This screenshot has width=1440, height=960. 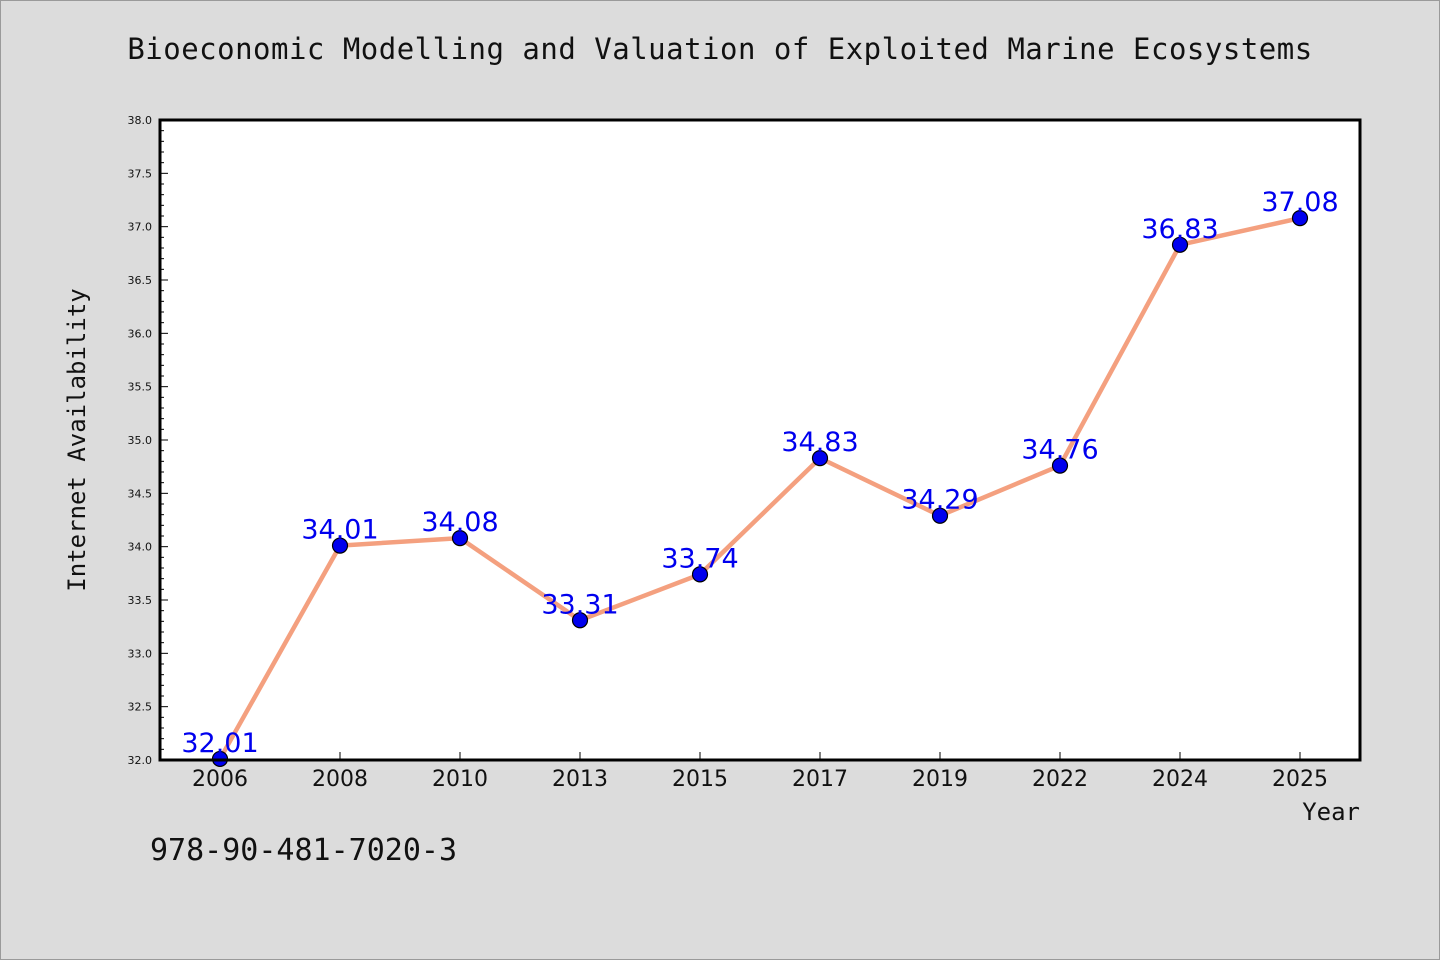 What do you see at coordinates (1331, 812) in the screenshot?
I see `x-axis-title: Year` at bounding box center [1331, 812].